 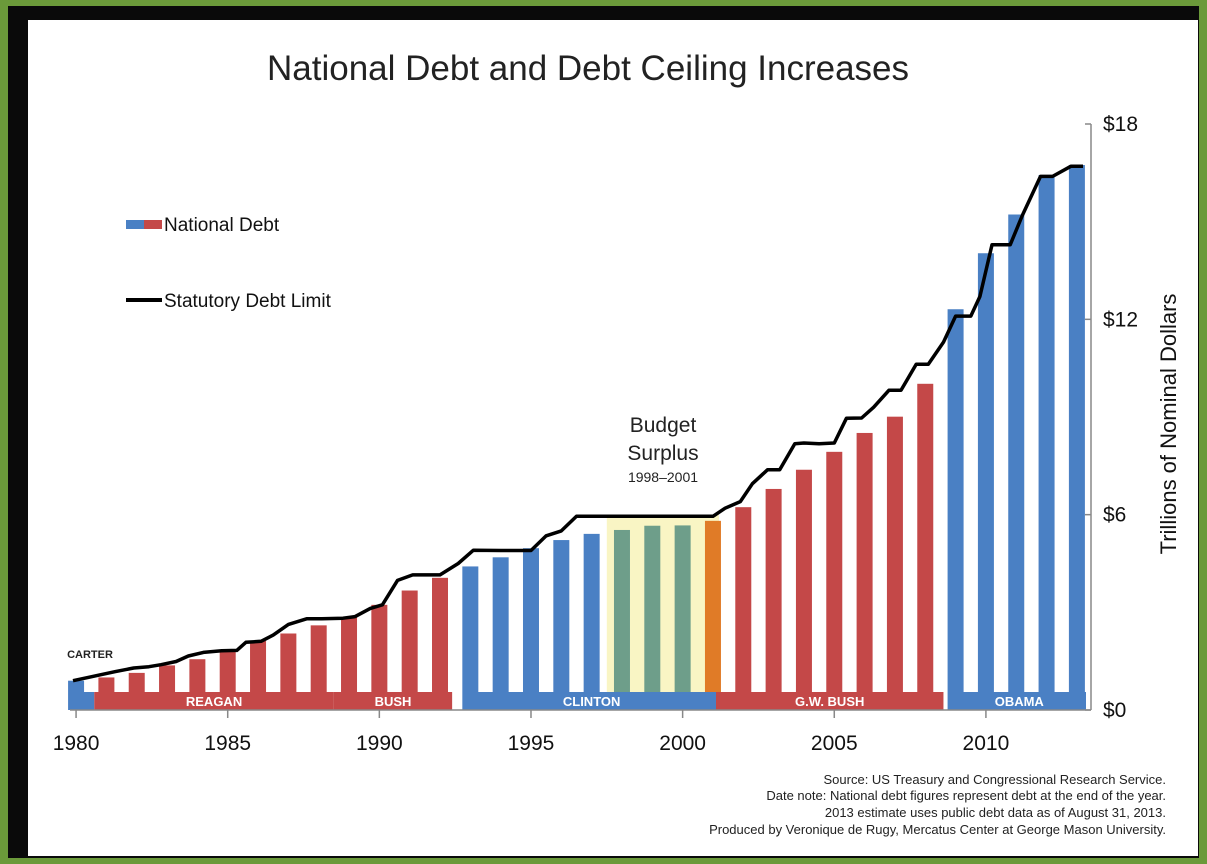 I want to click on debt-bar-1997, so click(x=591, y=621).